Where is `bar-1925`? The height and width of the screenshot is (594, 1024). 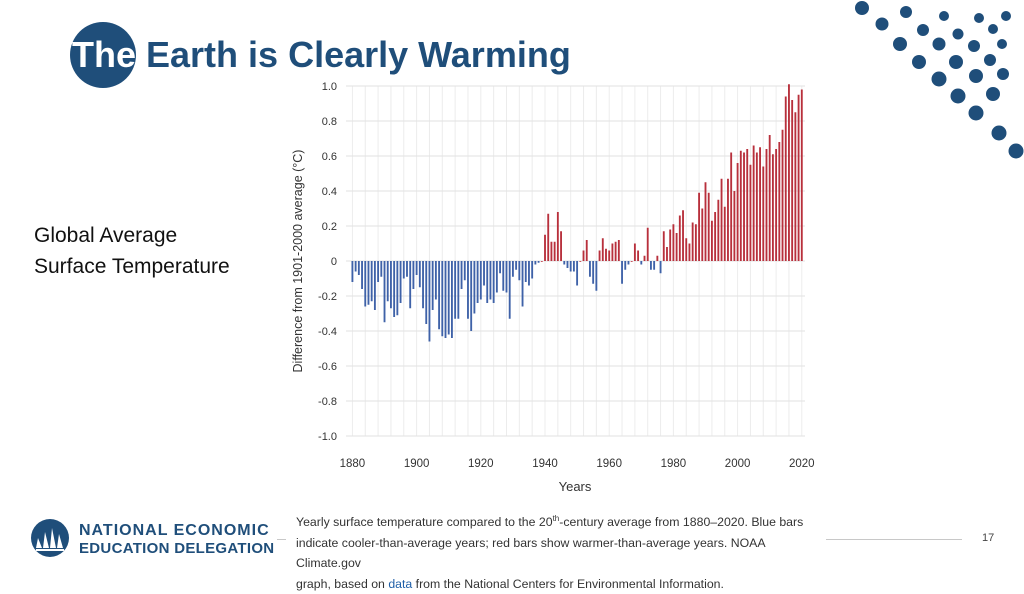 bar-1925 is located at coordinates (497, 277).